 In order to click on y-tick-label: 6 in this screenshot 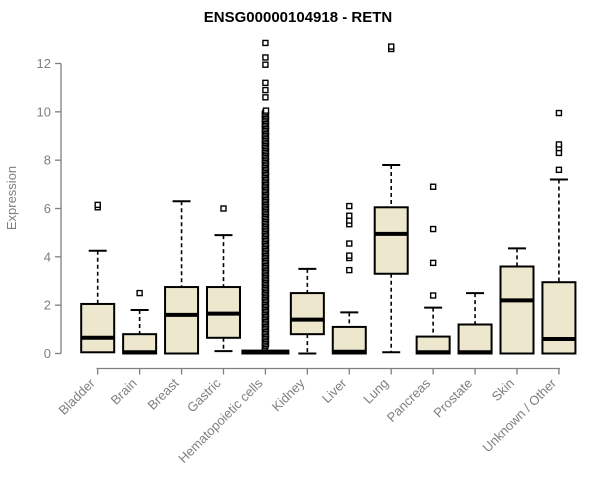, I will do `click(47, 208)`.